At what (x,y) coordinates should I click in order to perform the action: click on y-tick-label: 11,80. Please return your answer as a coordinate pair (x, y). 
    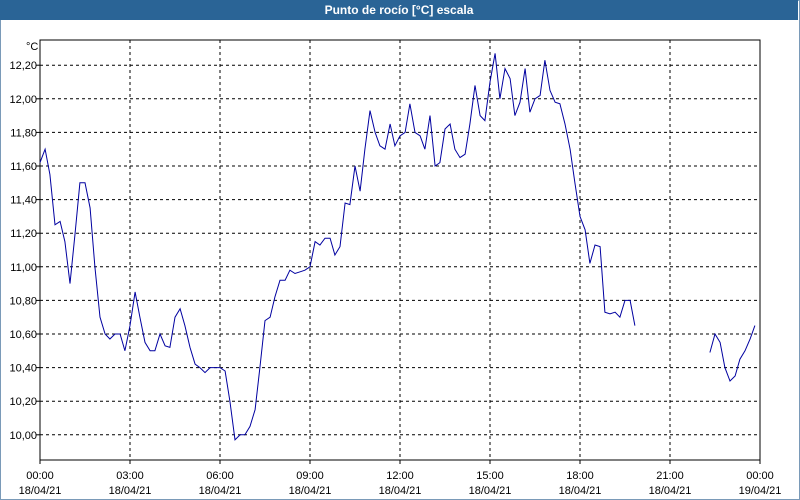
    Looking at the image, I should click on (23, 133).